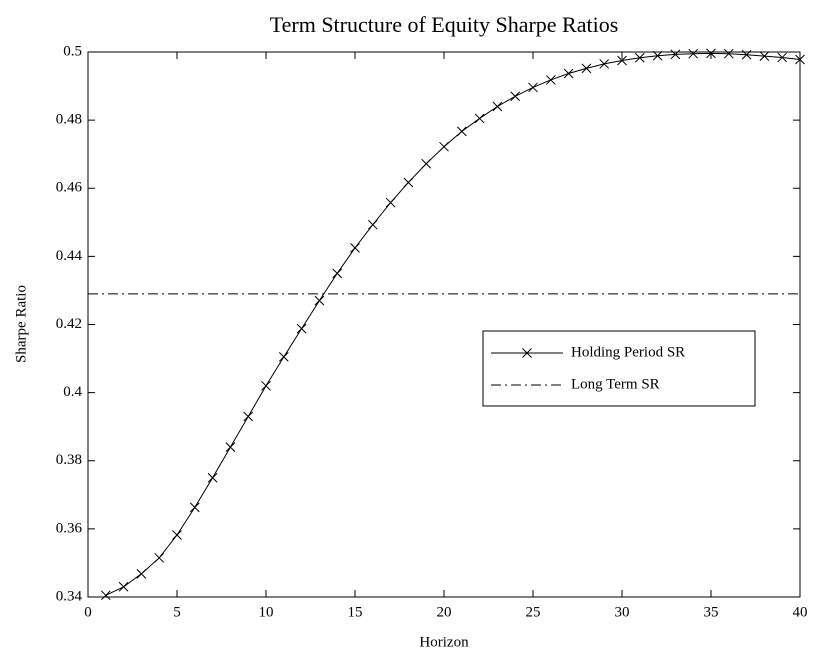 This screenshot has width=814, height=656. I want to click on x-tick-label: 0, so click(88, 612).